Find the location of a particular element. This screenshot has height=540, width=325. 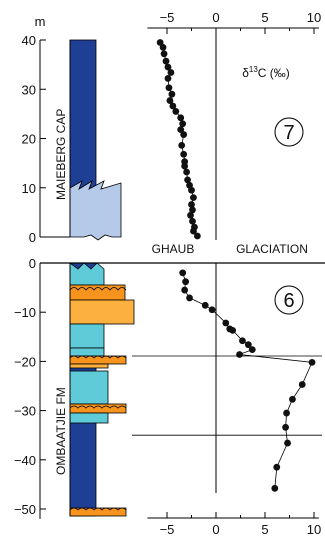

orange-bed-1-ripple is located at coordinates (98, 289).